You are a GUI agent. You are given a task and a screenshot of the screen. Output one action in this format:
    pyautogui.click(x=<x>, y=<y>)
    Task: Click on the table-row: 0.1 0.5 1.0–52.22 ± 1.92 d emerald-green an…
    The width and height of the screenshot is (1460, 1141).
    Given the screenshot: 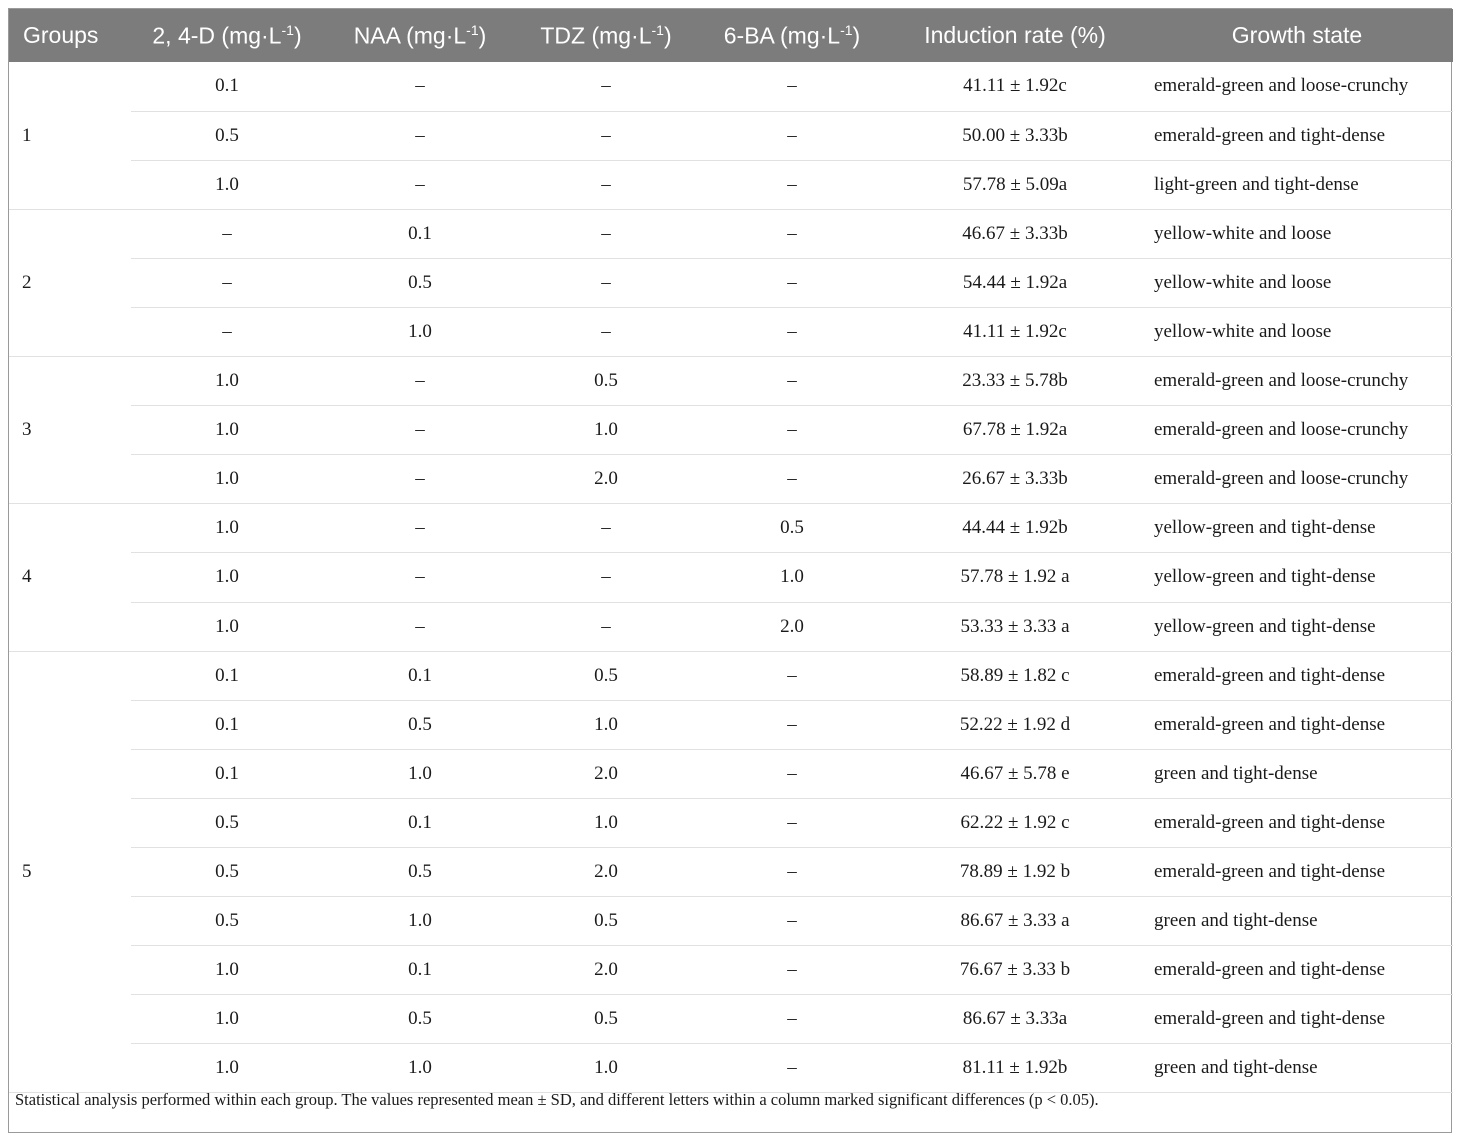 What is the action you would take?
    pyautogui.click(x=731, y=725)
    